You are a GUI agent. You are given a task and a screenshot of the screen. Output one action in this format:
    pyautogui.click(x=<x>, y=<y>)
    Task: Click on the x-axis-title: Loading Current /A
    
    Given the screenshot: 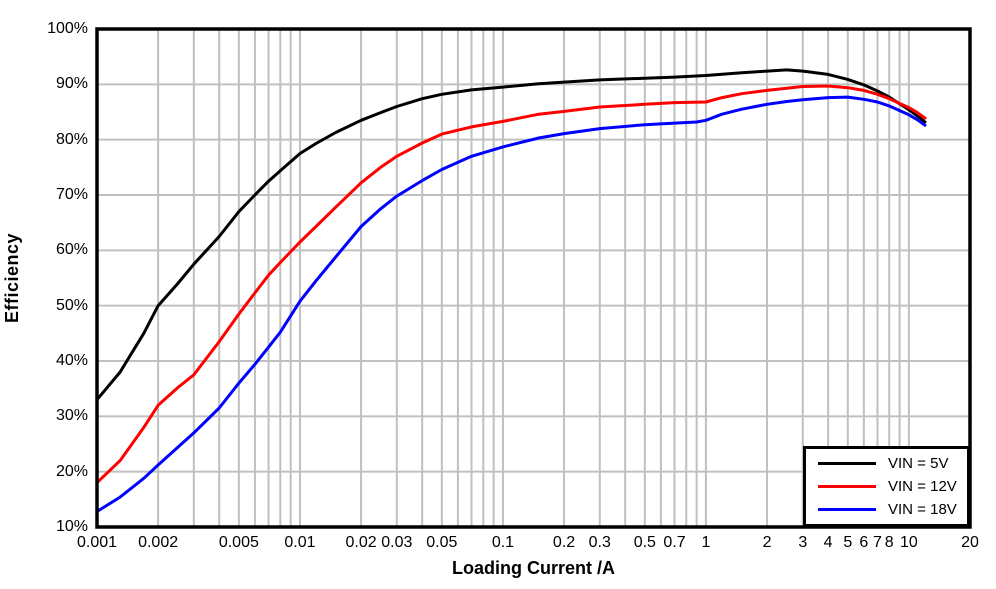 What is the action you would take?
    pyautogui.click(x=533, y=568)
    